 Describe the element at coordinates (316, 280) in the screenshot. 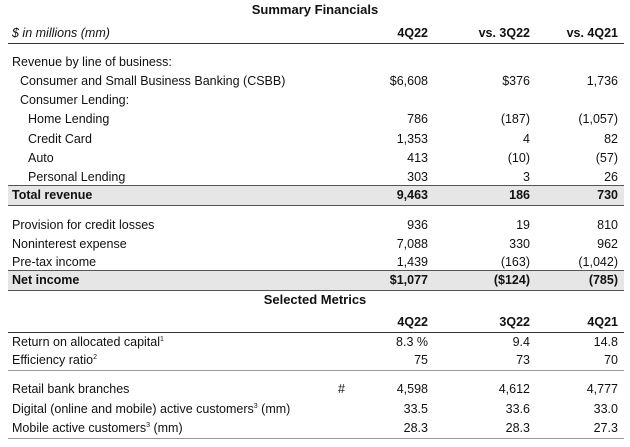

I see `net-income-row: Net income $1,077 ($124) (785)` at that location.